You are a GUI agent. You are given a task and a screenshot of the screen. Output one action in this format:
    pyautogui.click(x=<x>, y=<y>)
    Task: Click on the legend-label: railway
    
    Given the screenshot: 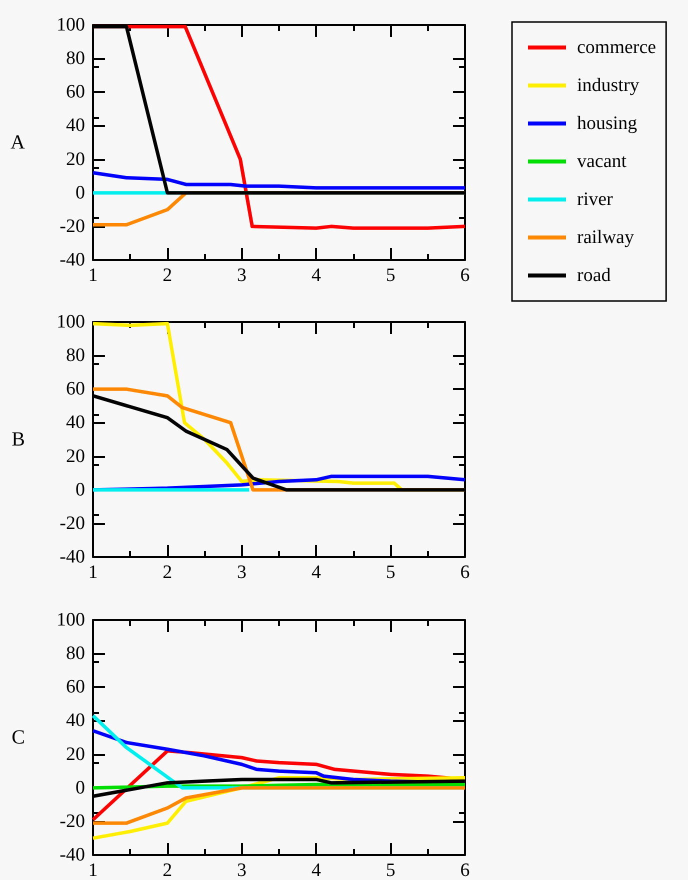 What is the action you would take?
    pyautogui.click(x=605, y=237)
    